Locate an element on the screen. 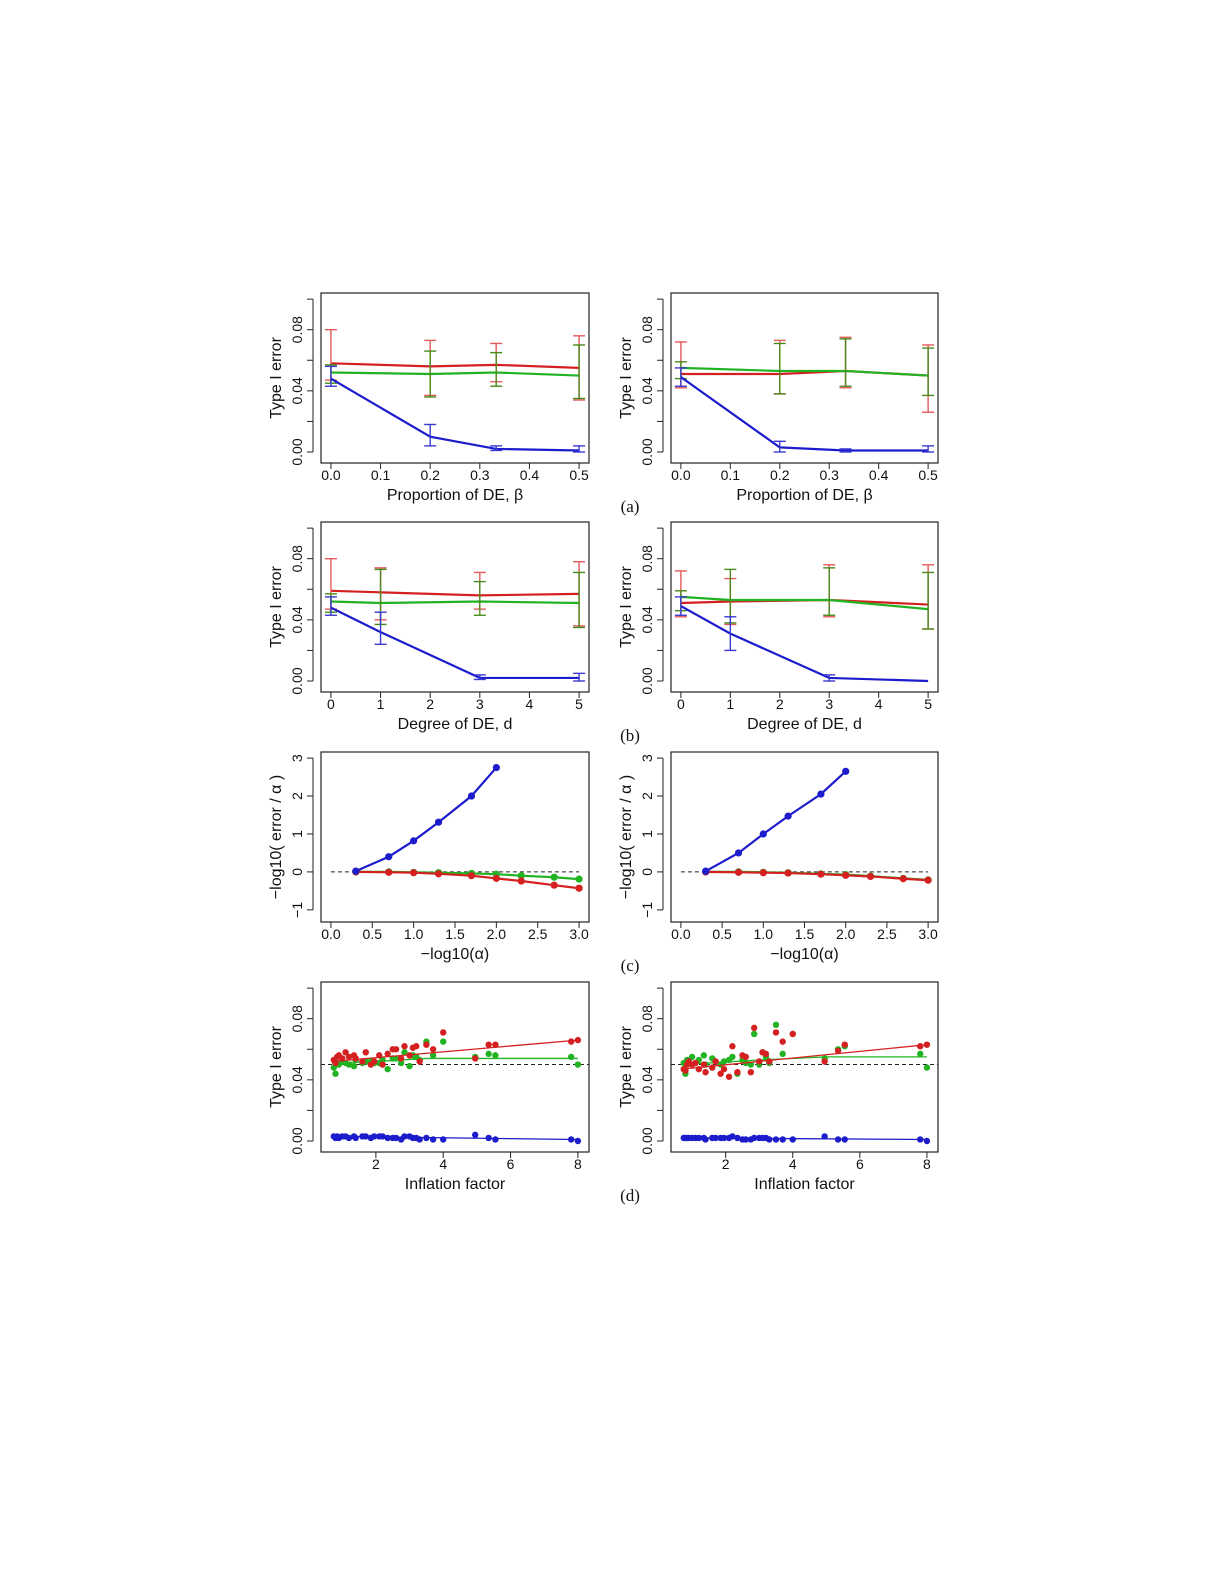 The image size is (1225, 1585). x-tick-label: 3 is located at coordinates (829, 704).